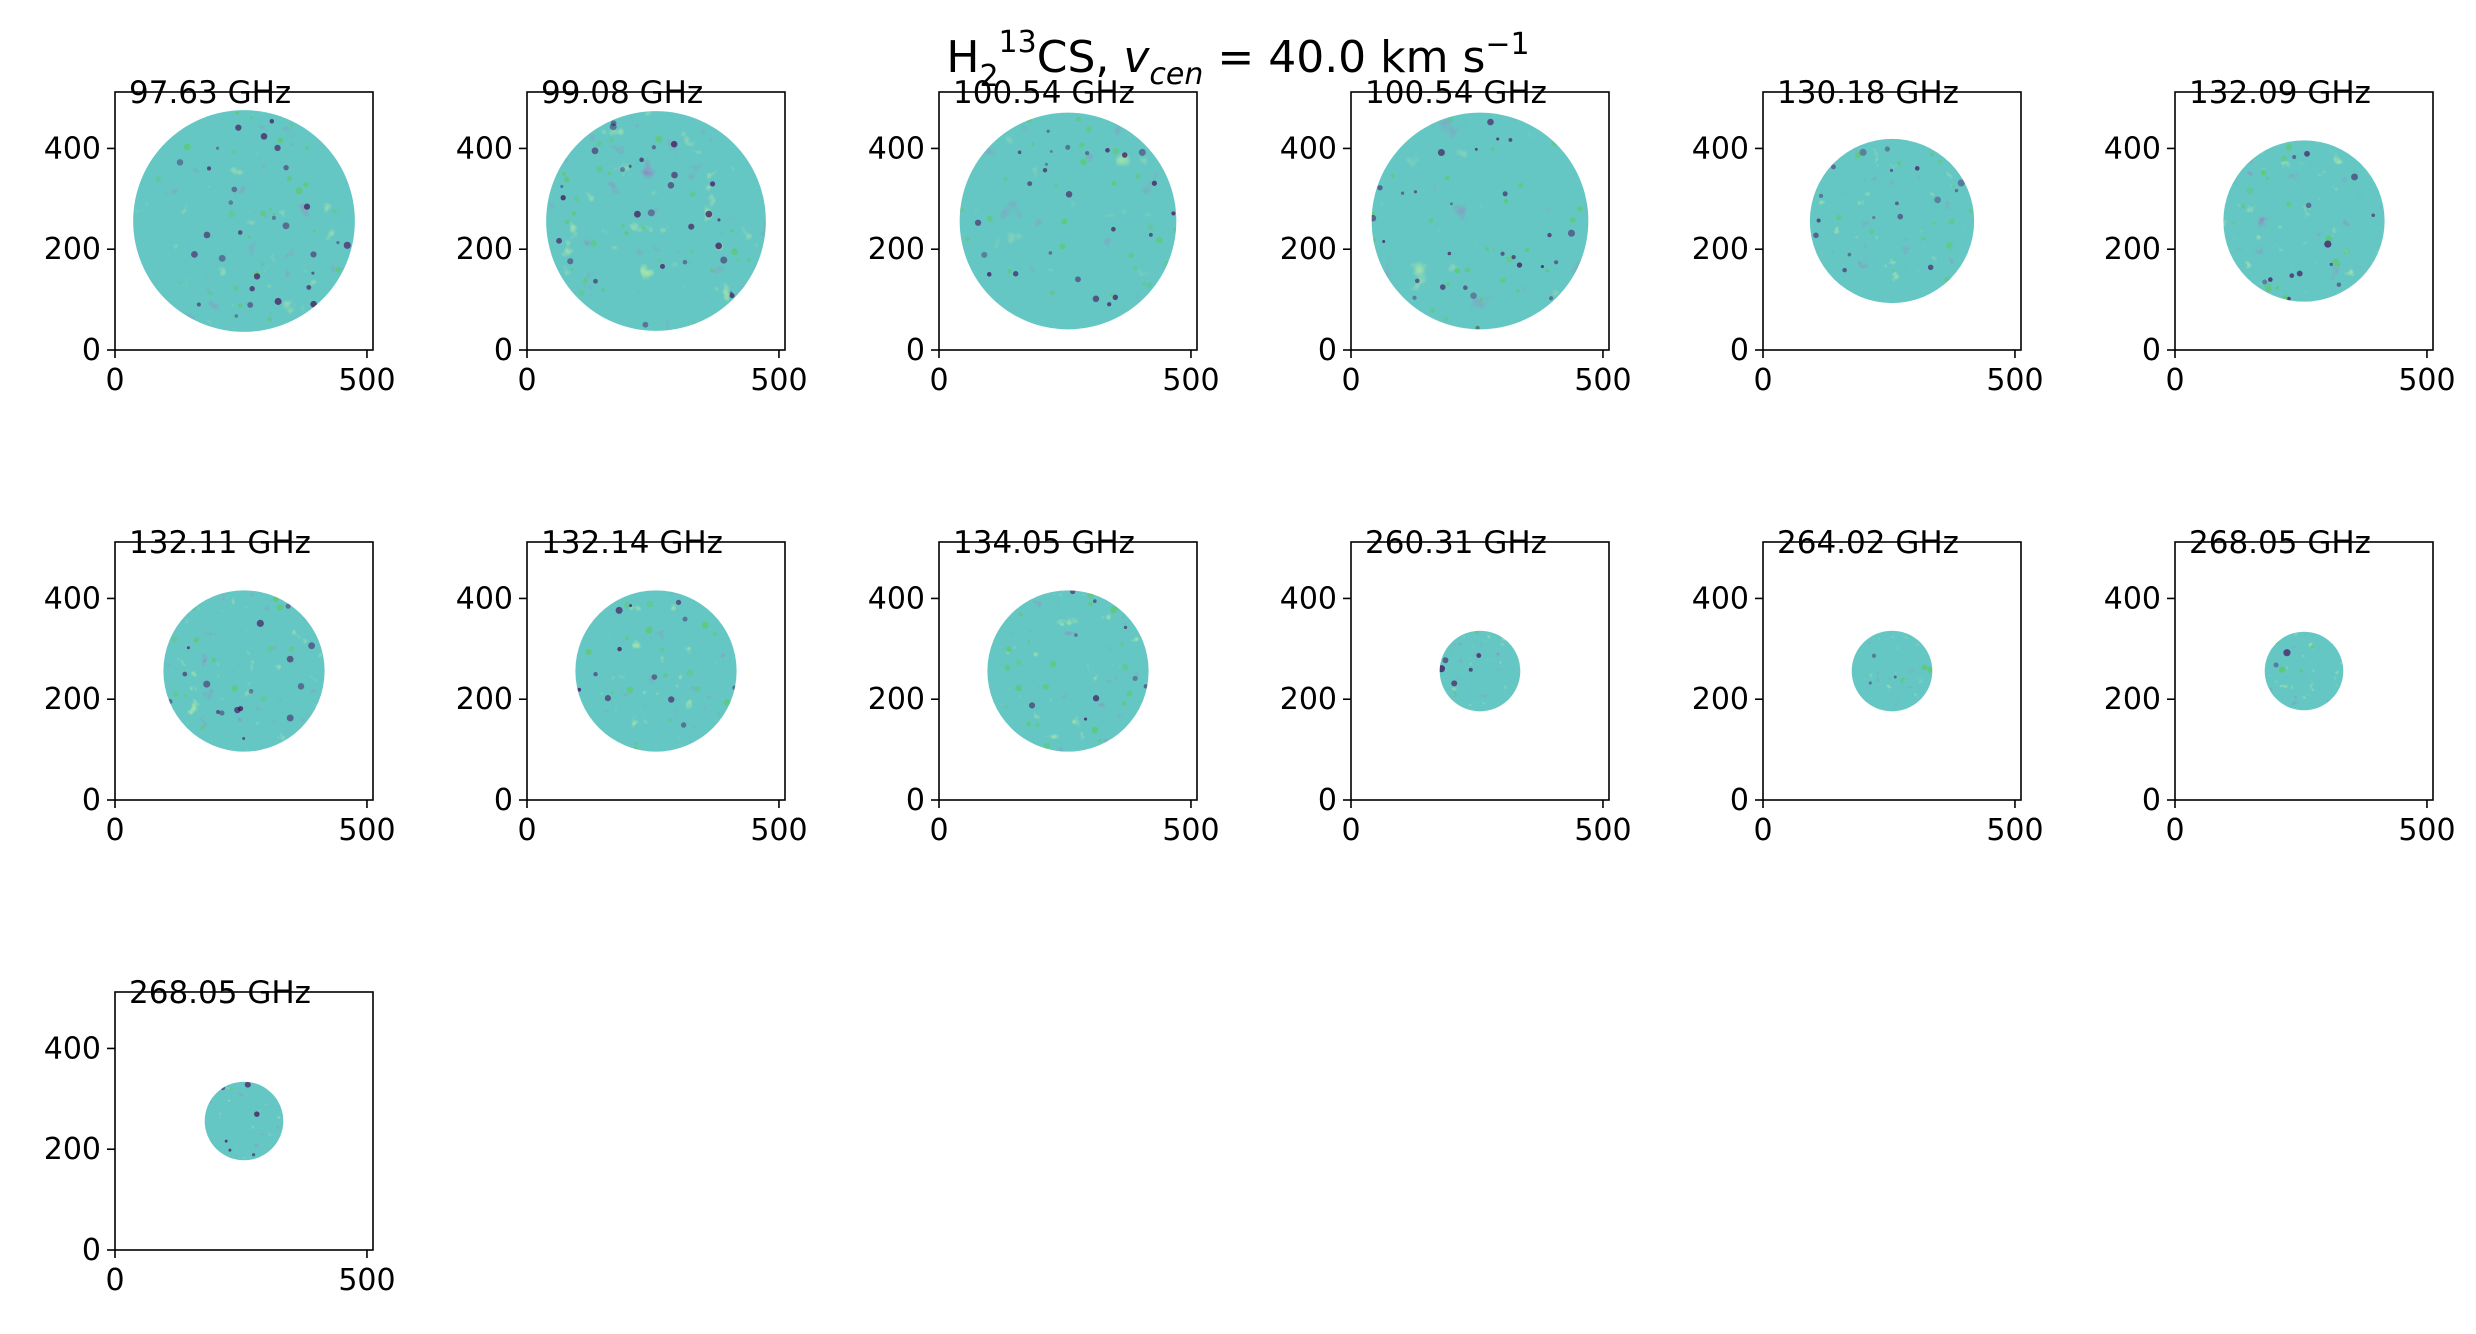 This screenshot has height=1334, width=2476. What do you see at coordinates (1136, 57) in the screenshot?
I see `title-variable: v` at bounding box center [1136, 57].